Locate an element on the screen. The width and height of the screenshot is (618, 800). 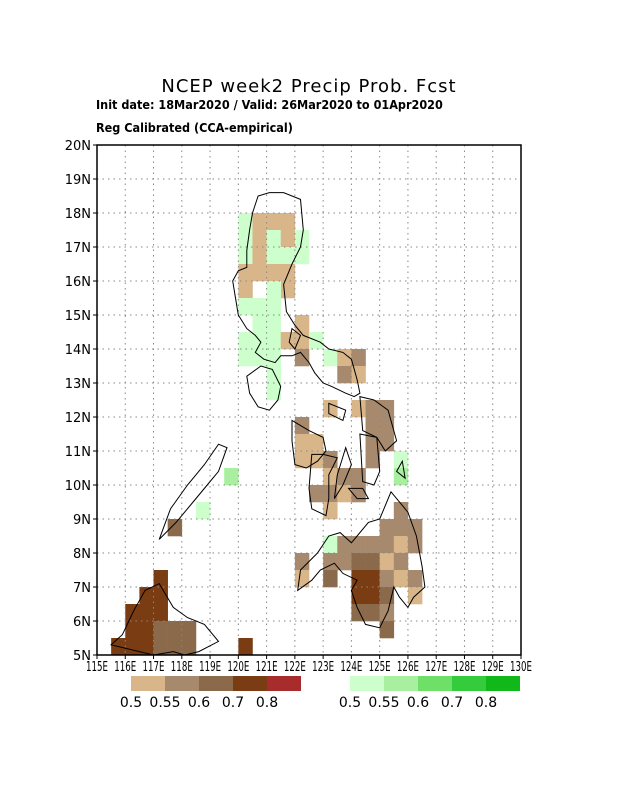
lon-tick-label: 116E is located at coordinates (125, 667).